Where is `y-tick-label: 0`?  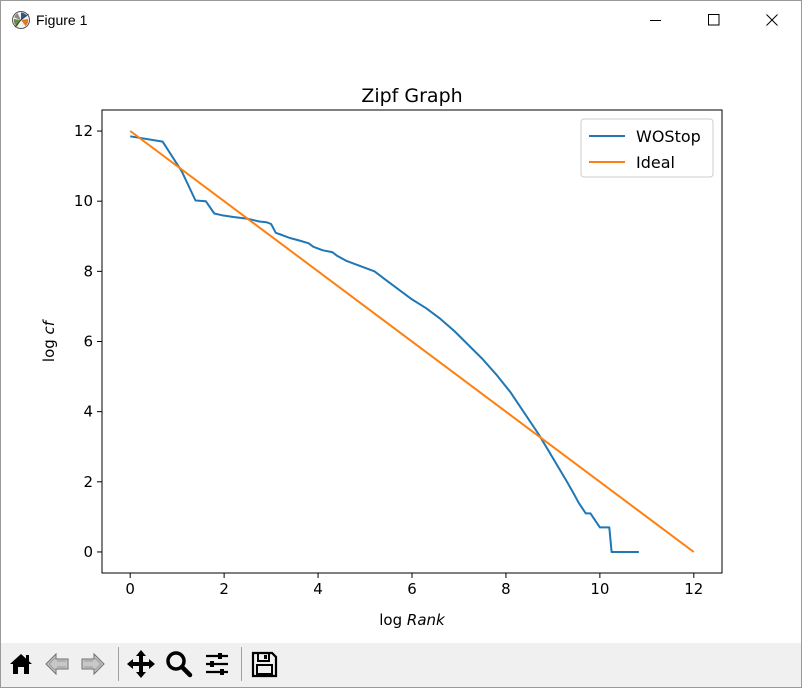 y-tick-label: 0 is located at coordinates (88, 552).